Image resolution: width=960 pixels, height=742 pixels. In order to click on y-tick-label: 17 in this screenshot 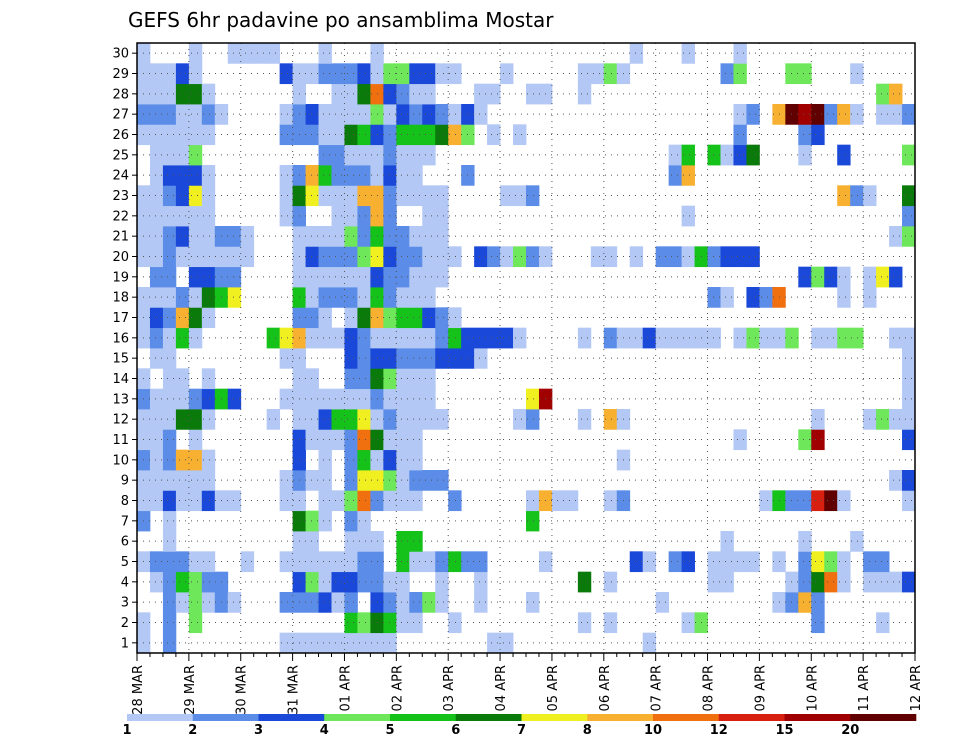, I will do `click(120, 318)`.